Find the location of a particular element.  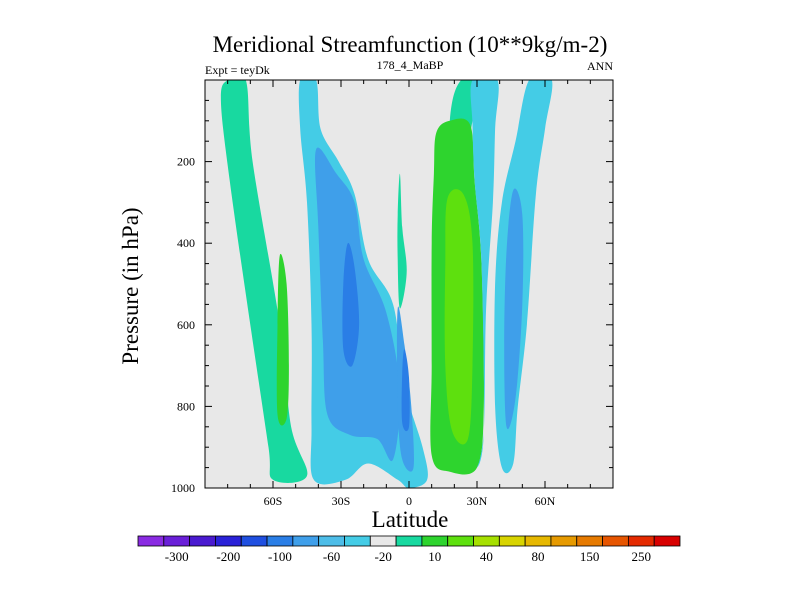

sh-ferrel-core is located at coordinates (282, 339).